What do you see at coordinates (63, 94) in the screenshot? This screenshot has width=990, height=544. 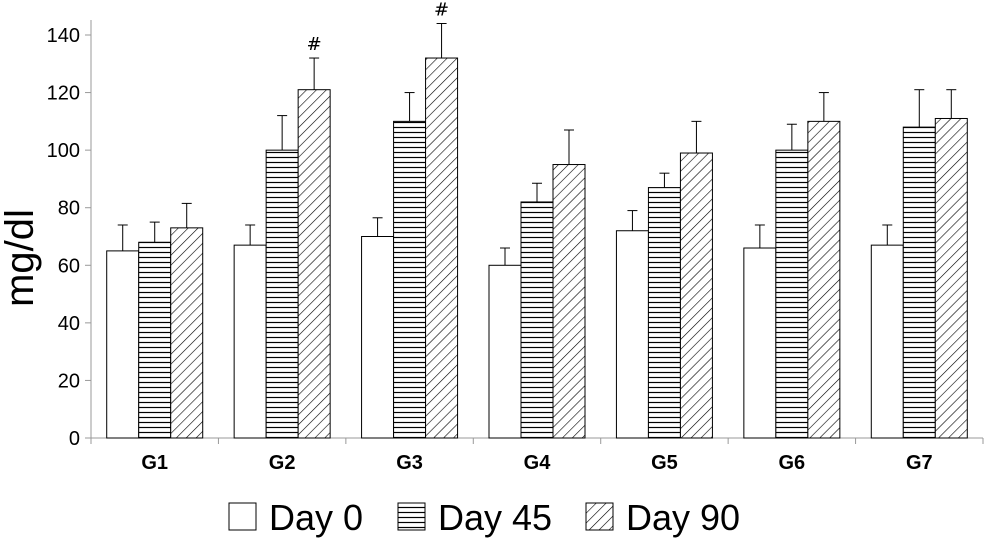 I see `y-tick-label: 120` at bounding box center [63, 94].